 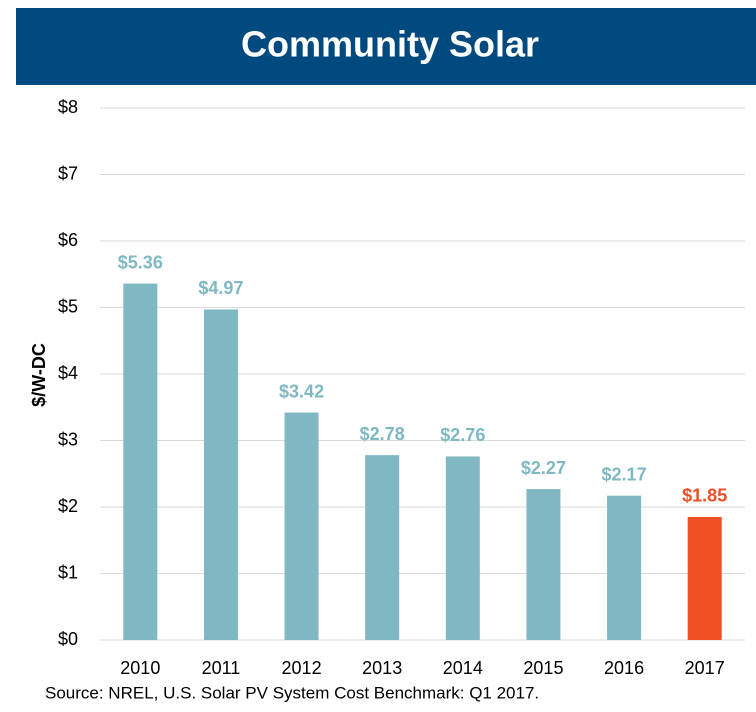 What do you see at coordinates (39, 375) in the screenshot?
I see `y-axis-label: $/W-DC` at bounding box center [39, 375].